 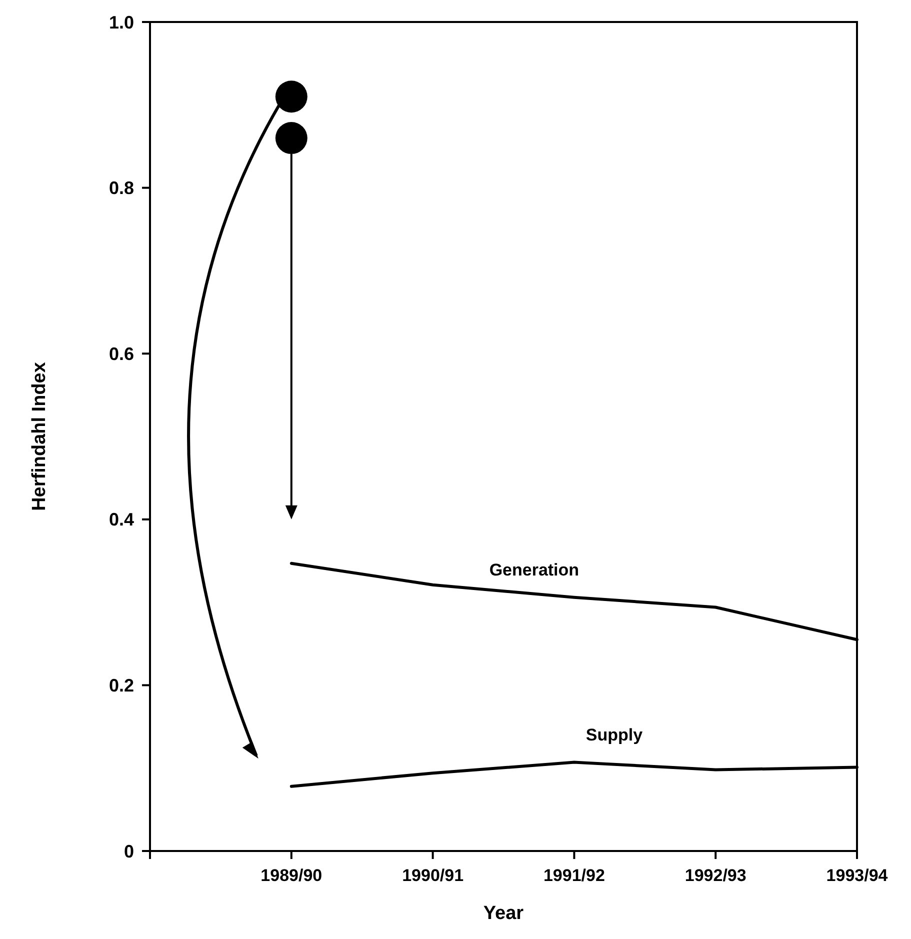 I want to click on y-tick-label: 0.8, so click(x=121, y=188).